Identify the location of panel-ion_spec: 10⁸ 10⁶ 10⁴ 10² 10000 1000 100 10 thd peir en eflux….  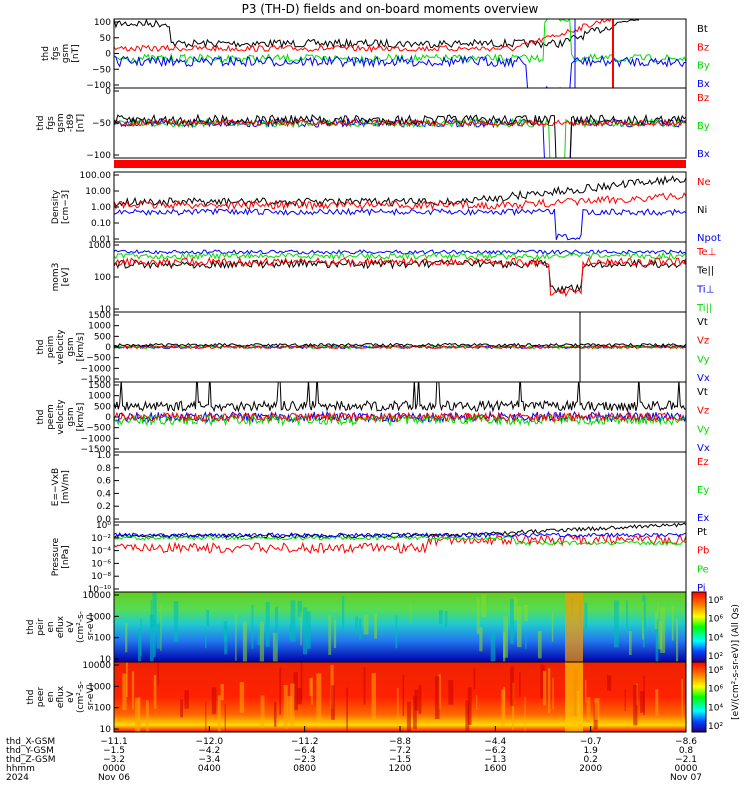
(374, 628).